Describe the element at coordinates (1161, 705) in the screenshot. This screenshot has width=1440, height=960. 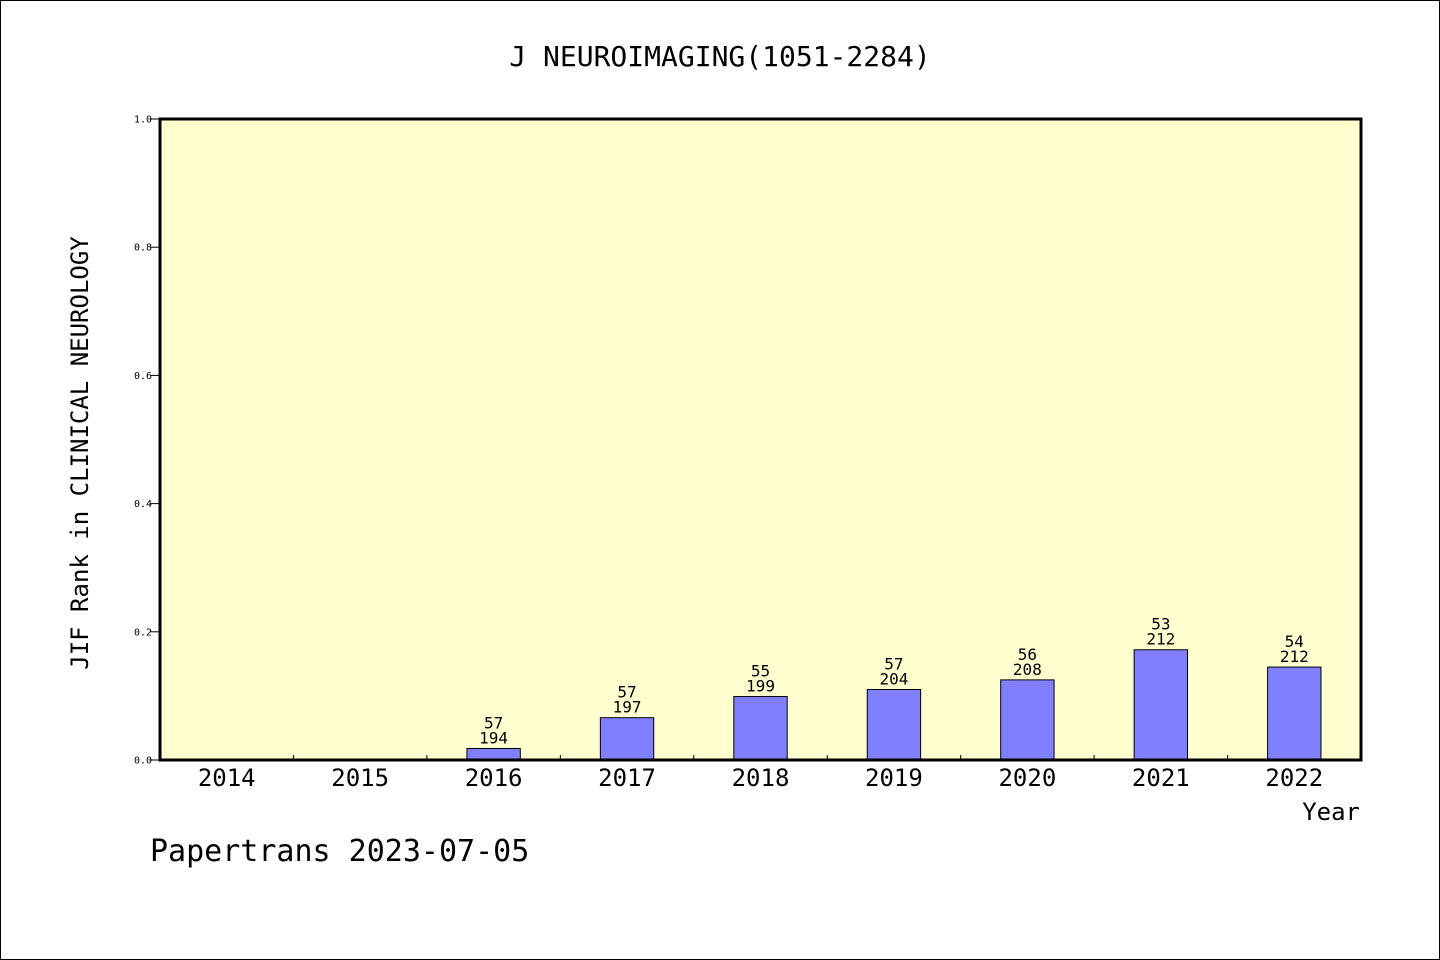
I see `bar-2021` at that location.